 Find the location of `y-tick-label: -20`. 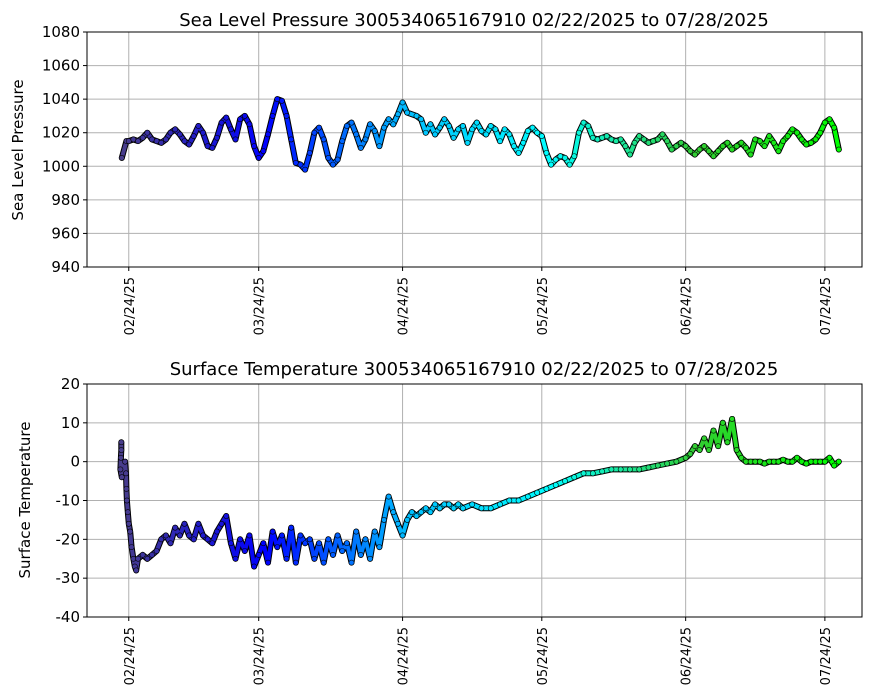

y-tick-label: -20 is located at coordinates (68, 539).